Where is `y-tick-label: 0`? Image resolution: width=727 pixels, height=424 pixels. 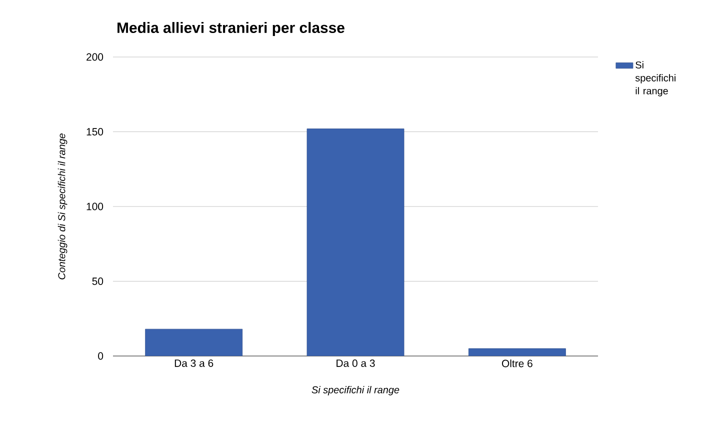
y-tick-label: 0 is located at coordinates (101, 356).